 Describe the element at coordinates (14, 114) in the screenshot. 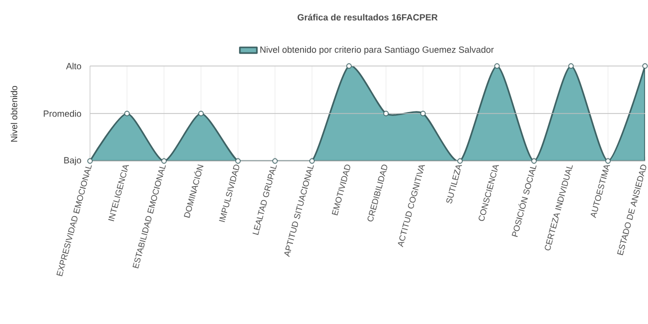

I see `y-axis-title: Nivel obtenido` at that location.